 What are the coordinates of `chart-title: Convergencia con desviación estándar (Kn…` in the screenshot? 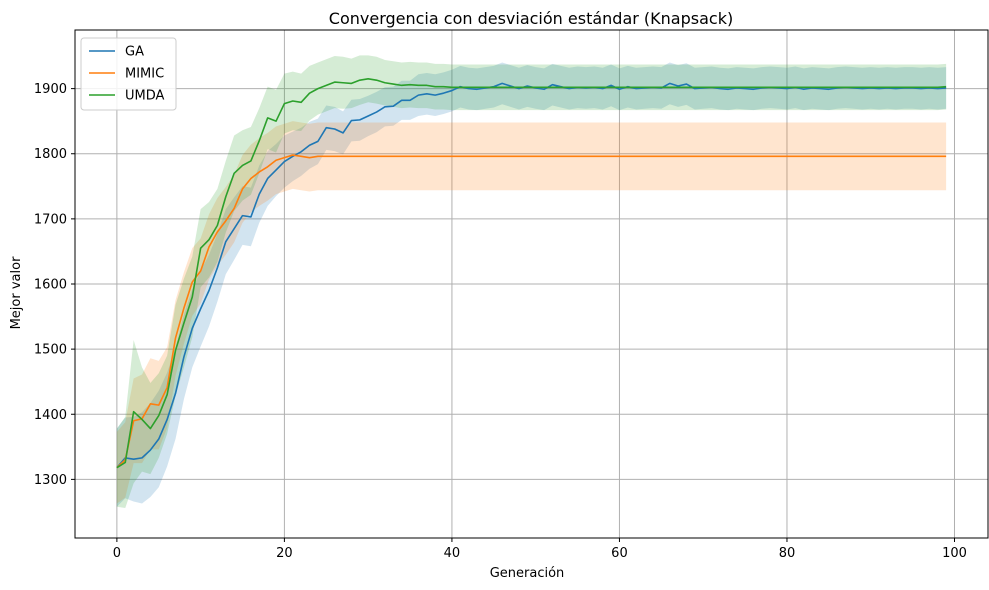 It's located at (531, 18).